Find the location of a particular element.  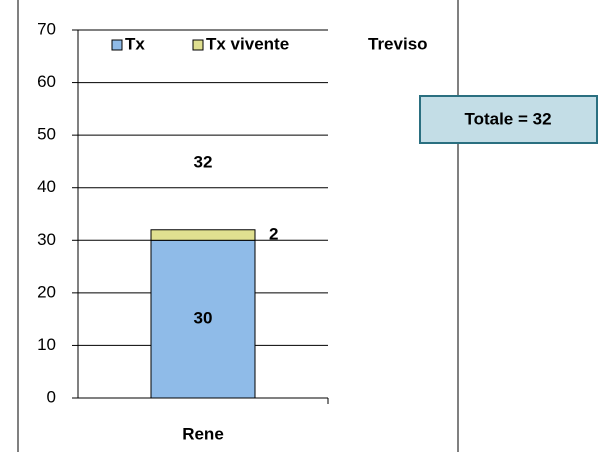

y-tick-label: 40 is located at coordinates (46, 186).